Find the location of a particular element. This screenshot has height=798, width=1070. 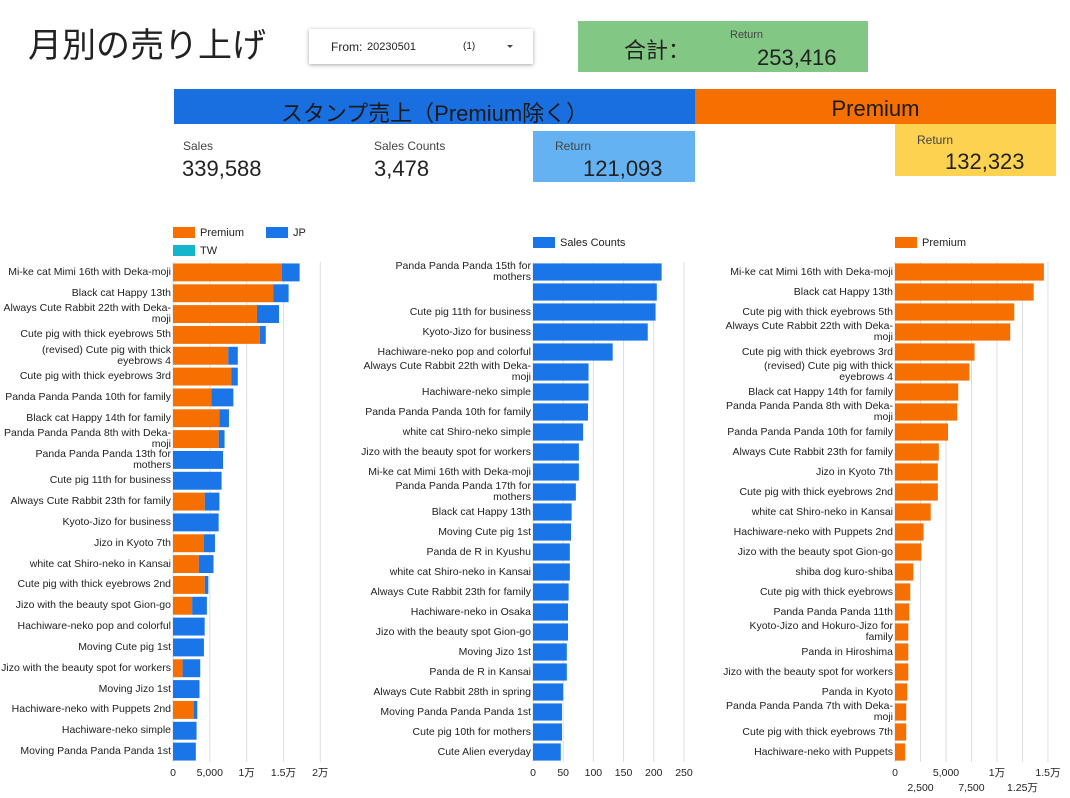

y-tick-label: Mi-ke cat Mimi 16th with Deka-moji is located at coordinates (811, 271).